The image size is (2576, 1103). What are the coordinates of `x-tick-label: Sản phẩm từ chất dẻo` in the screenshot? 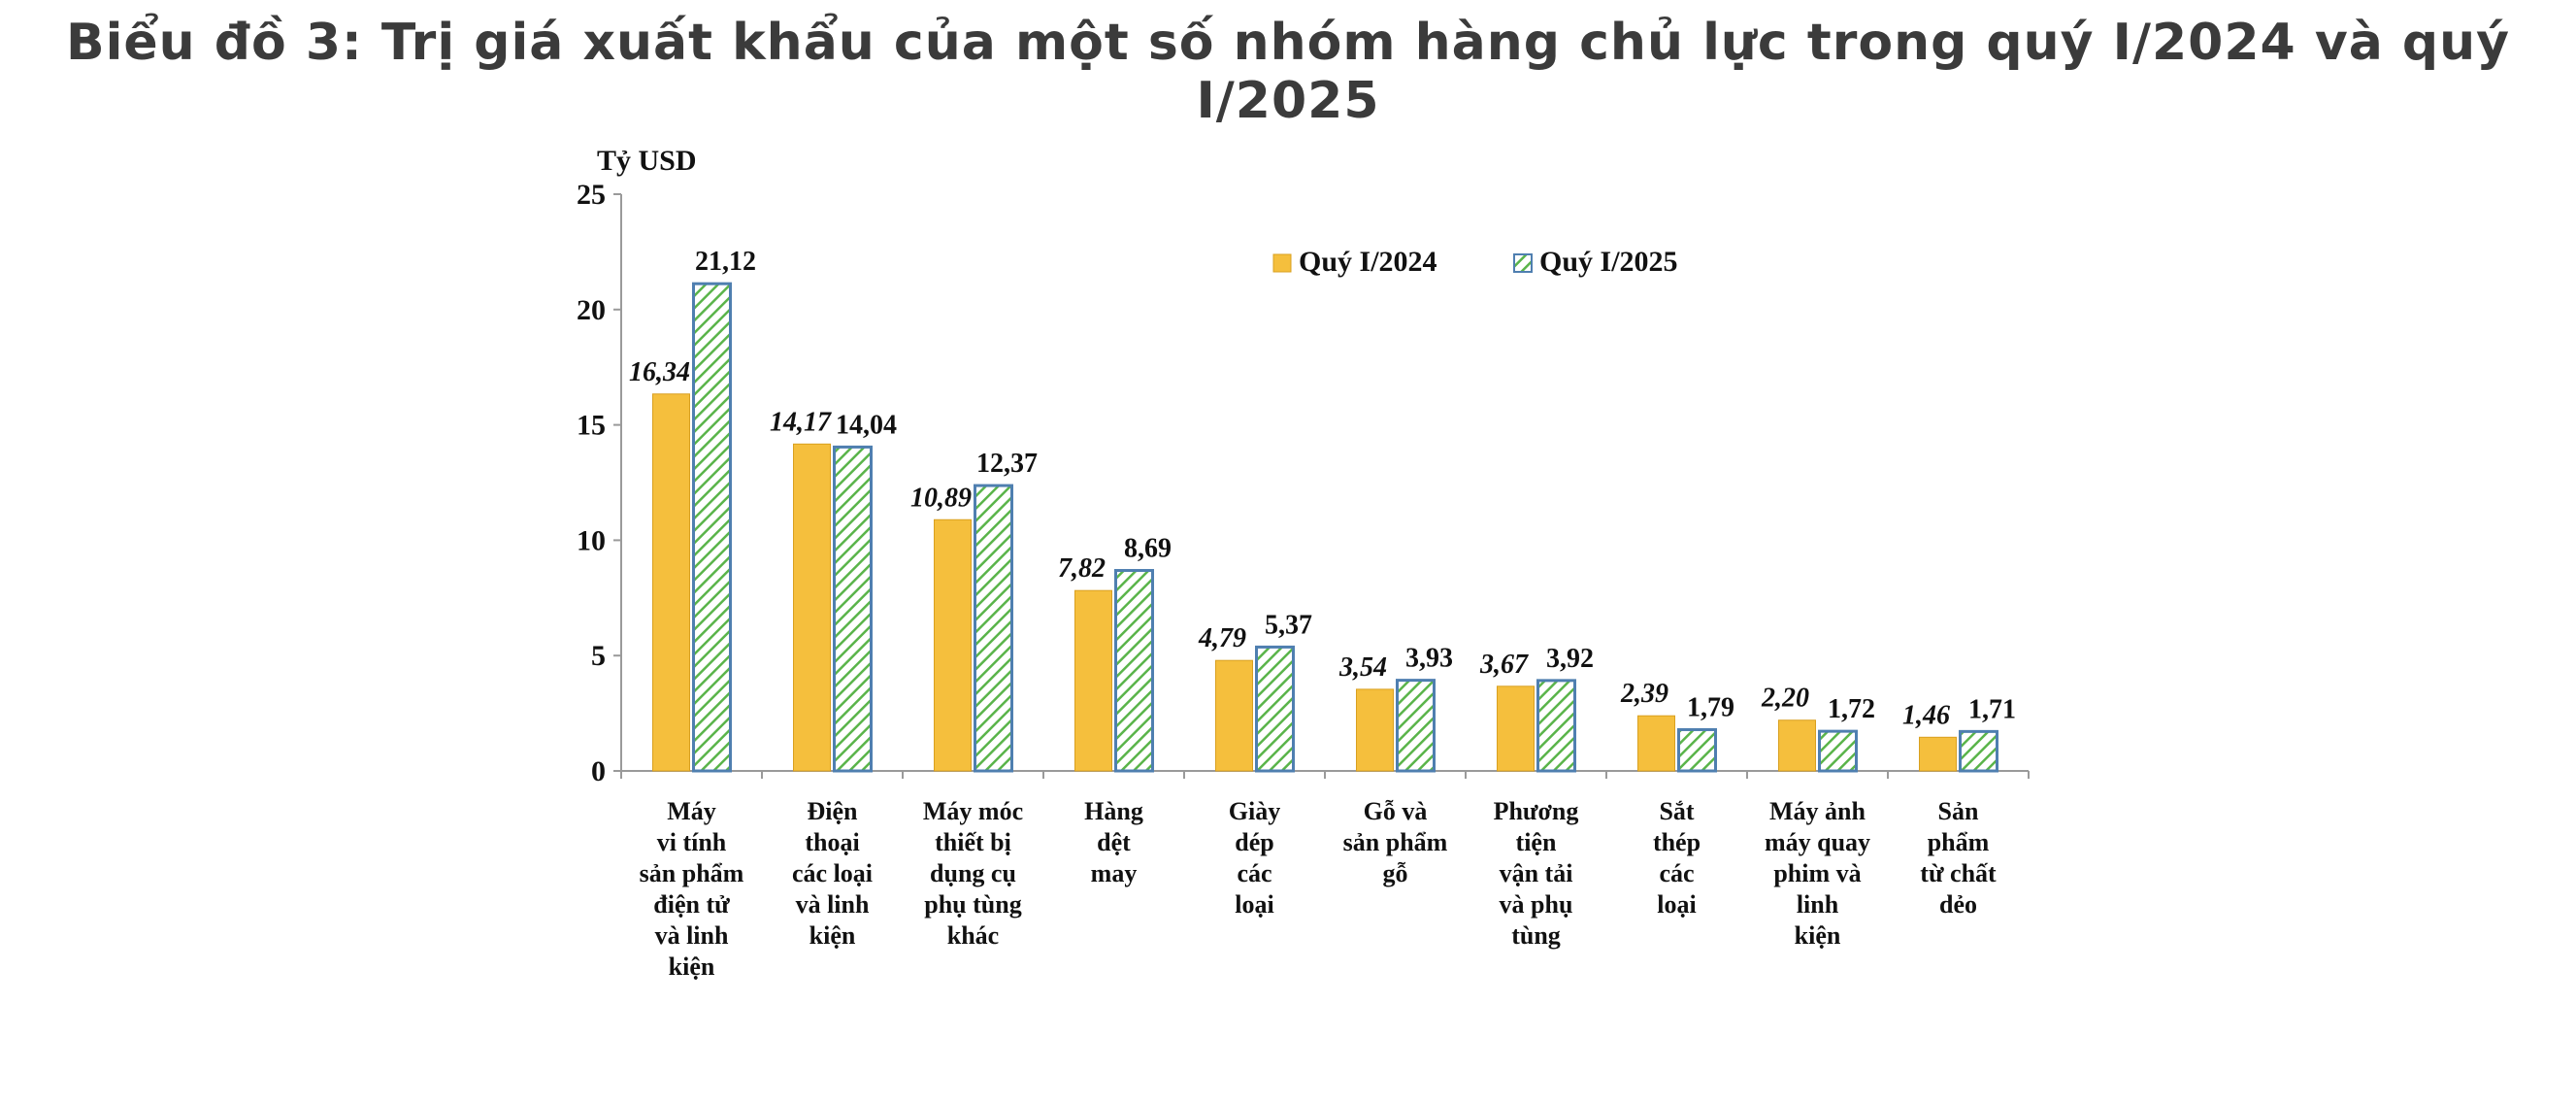 It's located at (1958, 858).